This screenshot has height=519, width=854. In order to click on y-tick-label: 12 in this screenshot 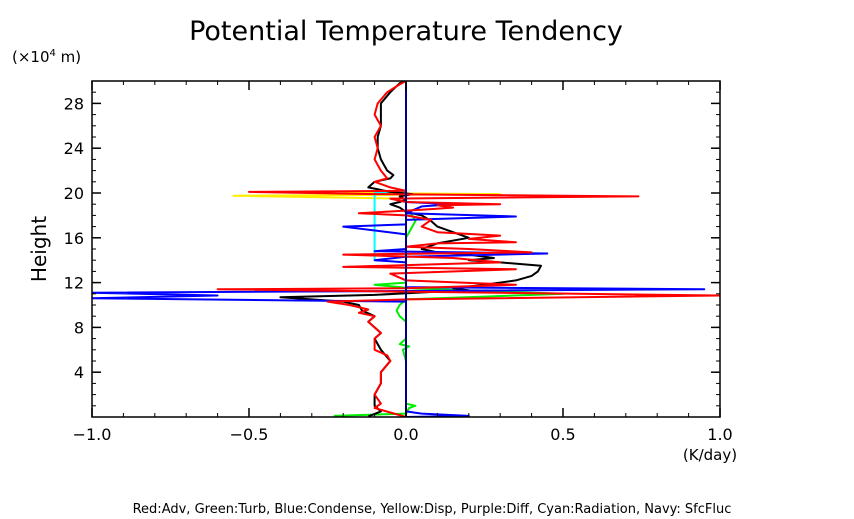, I will do `click(74, 283)`.